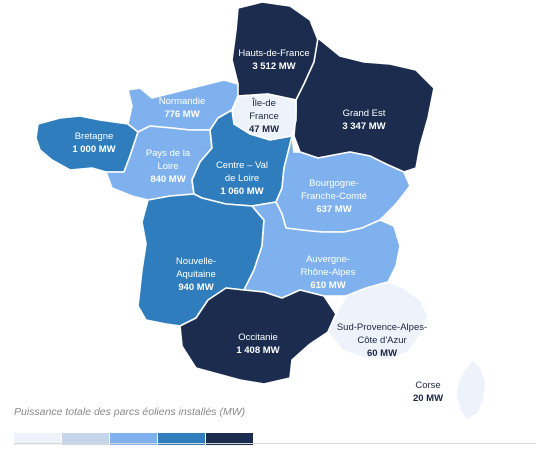 The height and width of the screenshot is (450, 544). I want to click on region-value: 840 MW, so click(167, 179).